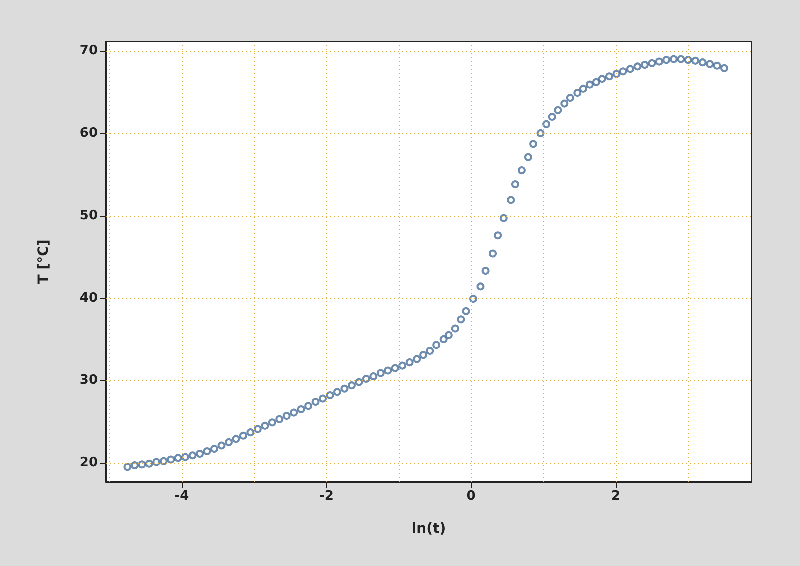 This screenshot has height=566, width=800. Describe the element at coordinates (89, 298) in the screenshot. I see `y-tick-label: 40` at that location.